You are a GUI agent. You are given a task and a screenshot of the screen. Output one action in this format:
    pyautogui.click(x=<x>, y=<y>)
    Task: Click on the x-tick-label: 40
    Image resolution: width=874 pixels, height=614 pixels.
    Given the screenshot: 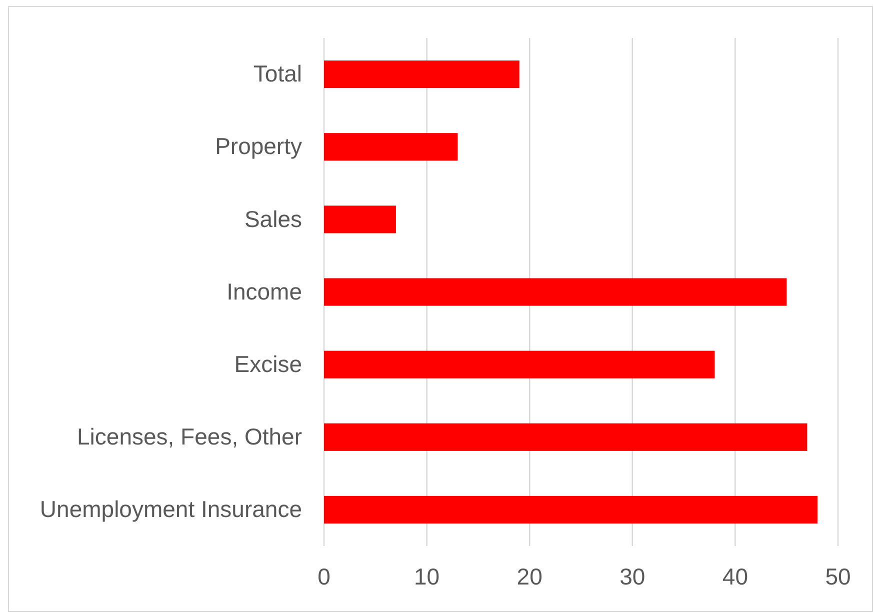 What is the action you would take?
    pyautogui.click(x=735, y=576)
    